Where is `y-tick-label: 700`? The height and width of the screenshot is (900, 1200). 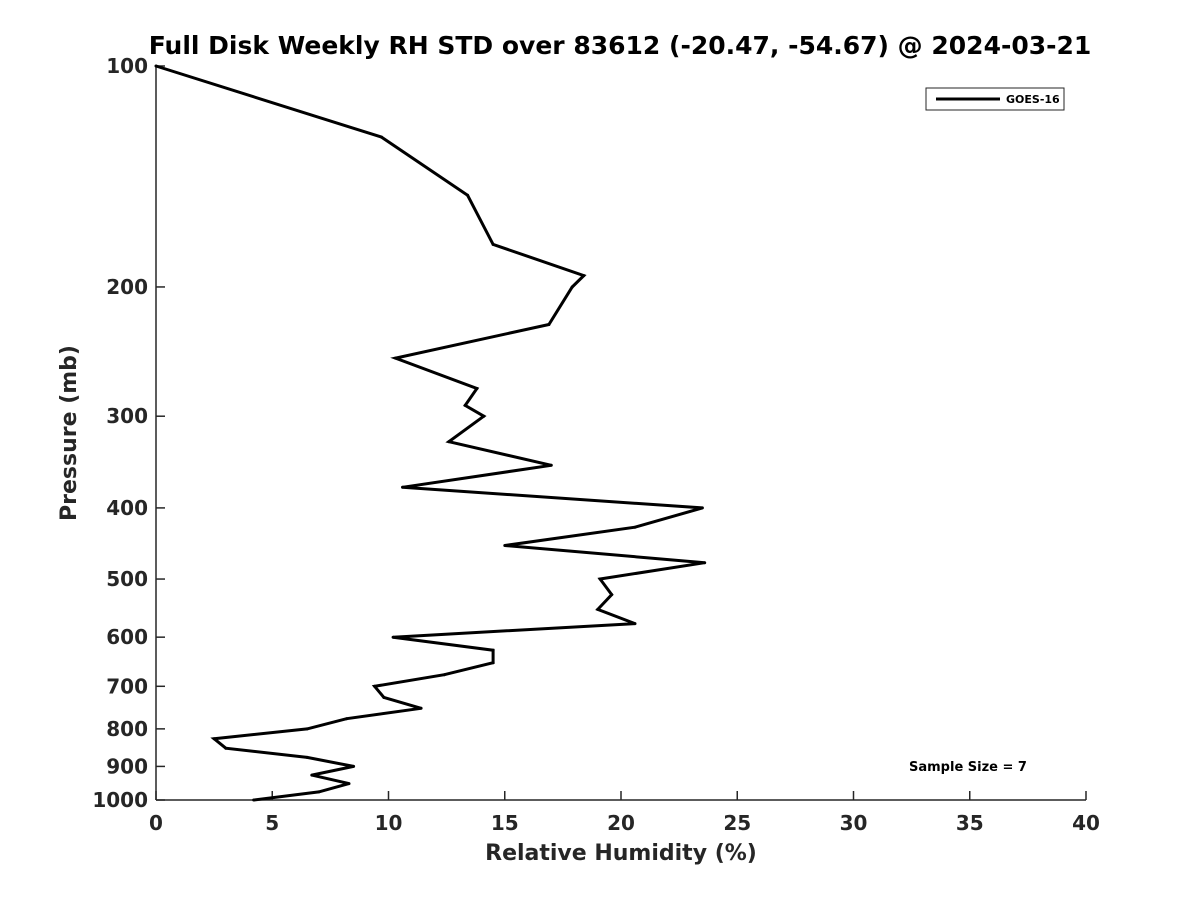 y-tick-label: 700 is located at coordinates (127, 686).